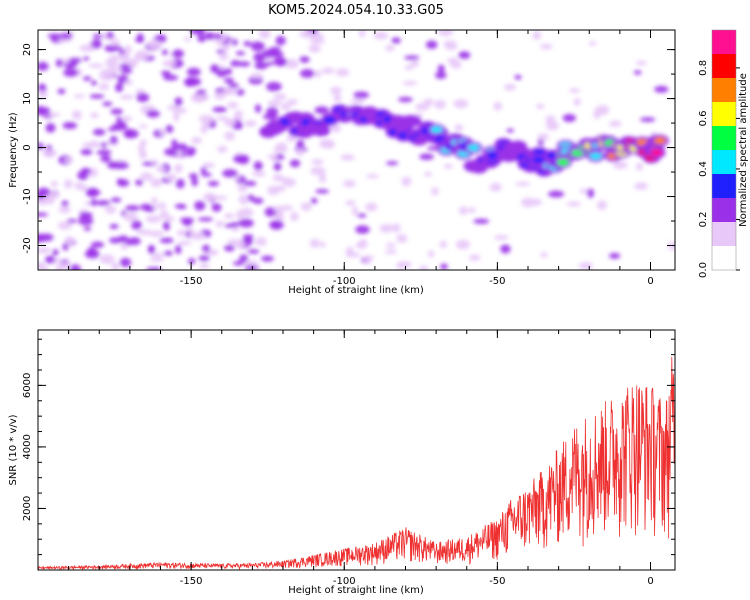  What do you see at coordinates (191, 281) in the screenshot?
I see `x-tick-label: -150` at bounding box center [191, 281].